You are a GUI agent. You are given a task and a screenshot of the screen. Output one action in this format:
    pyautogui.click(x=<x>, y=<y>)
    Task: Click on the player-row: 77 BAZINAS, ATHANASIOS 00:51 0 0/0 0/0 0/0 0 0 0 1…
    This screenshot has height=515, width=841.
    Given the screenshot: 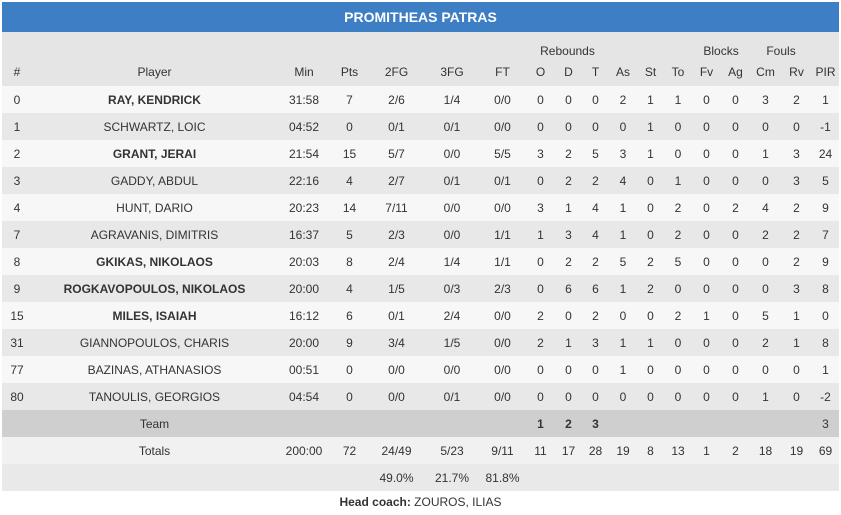 What is the action you would take?
    pyautogui.click(x=421, y=369)
    